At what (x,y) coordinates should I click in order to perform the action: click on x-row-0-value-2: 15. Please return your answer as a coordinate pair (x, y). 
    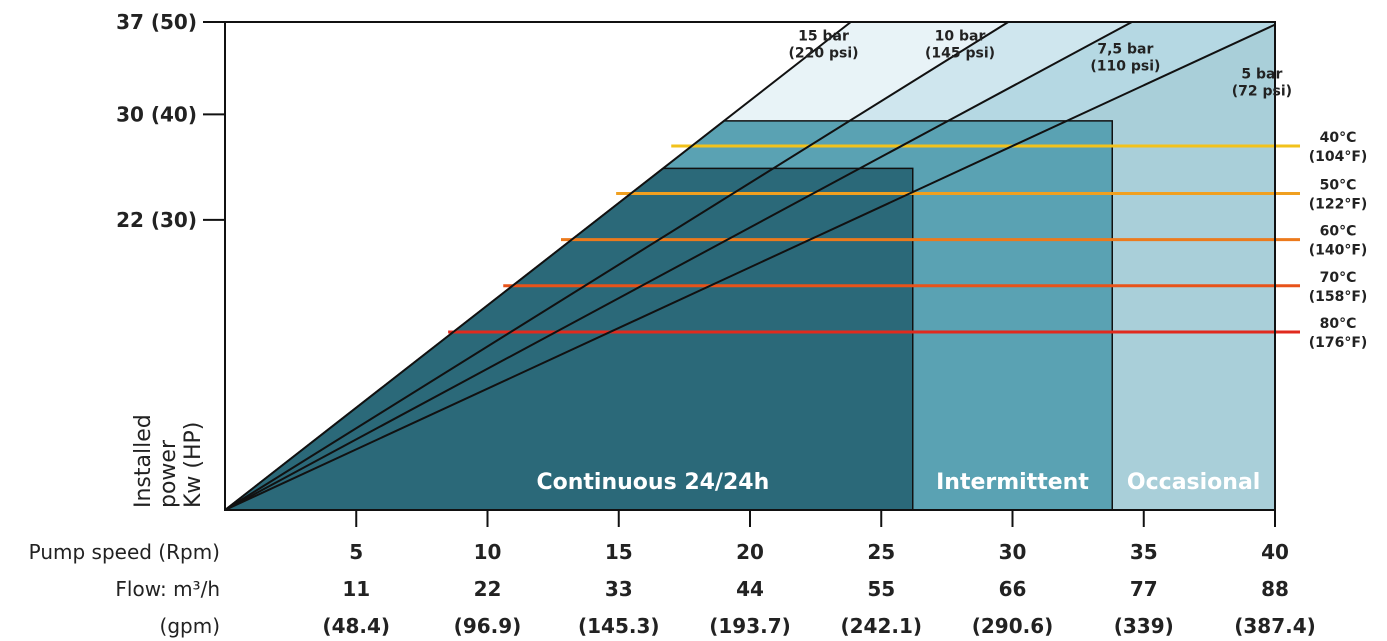
    Looking at the image, I should click on (619, 552).